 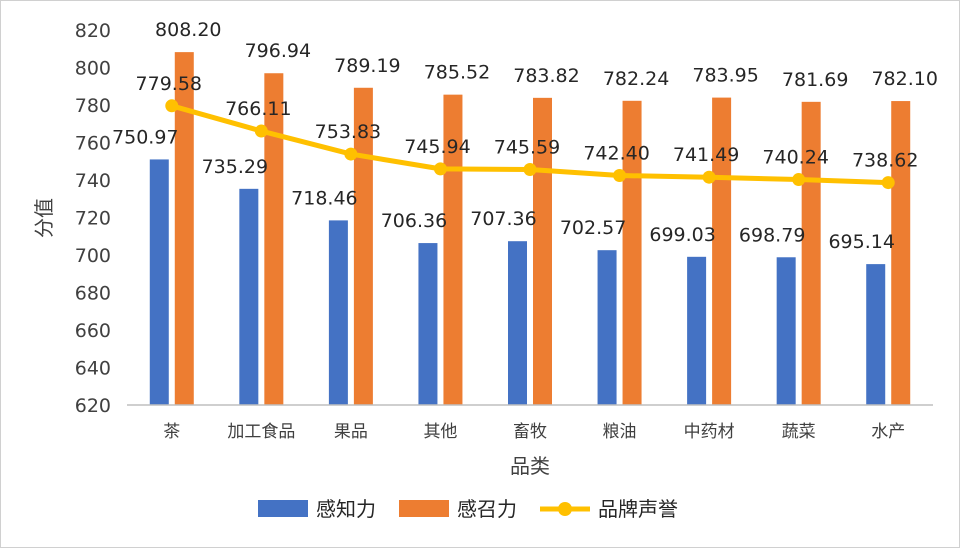 What do you see at coordinates (93, 144) in the screenshot?
I see `y-tick-label: 760` at bounding box center [93, 144].